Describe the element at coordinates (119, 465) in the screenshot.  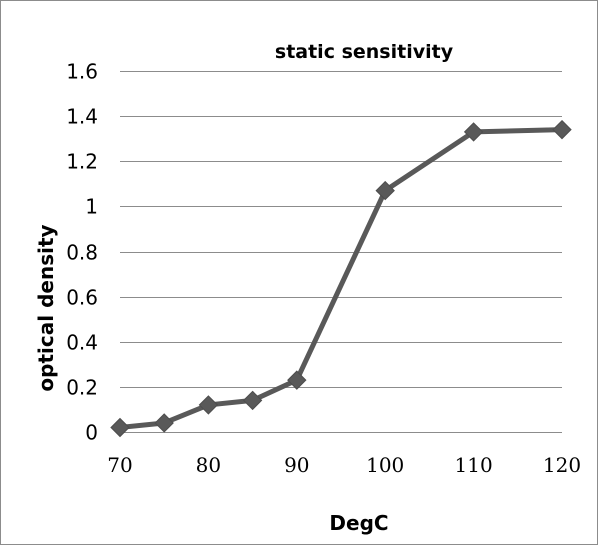
I see `x-tick-label: 70` at that location.